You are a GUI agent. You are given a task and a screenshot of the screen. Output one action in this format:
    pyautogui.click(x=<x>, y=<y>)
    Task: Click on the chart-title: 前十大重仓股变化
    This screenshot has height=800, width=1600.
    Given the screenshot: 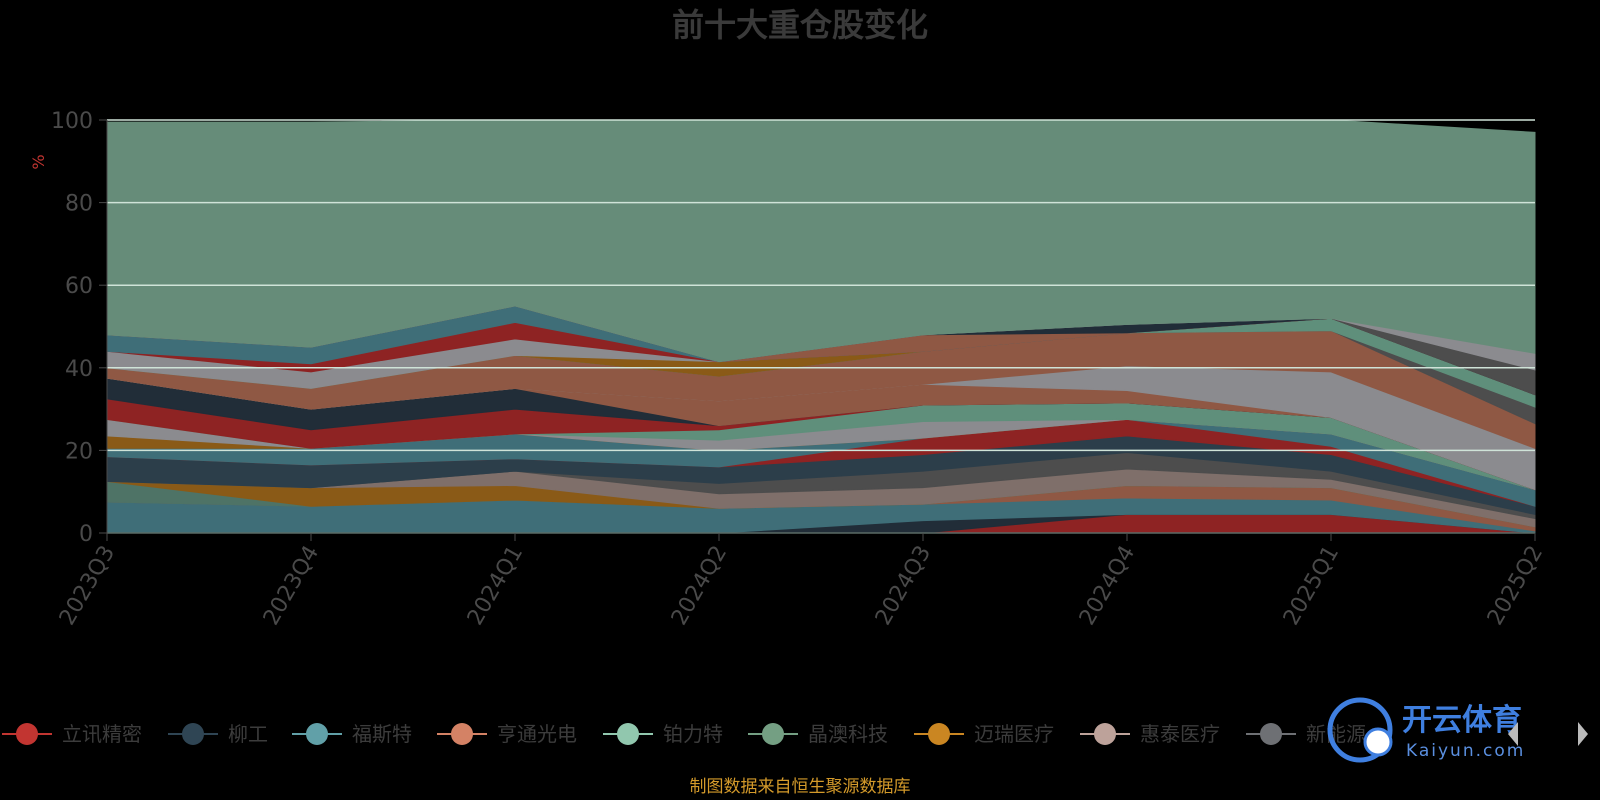 What is the action you would take?
    pyautogui.click(x=800, y=25)
    